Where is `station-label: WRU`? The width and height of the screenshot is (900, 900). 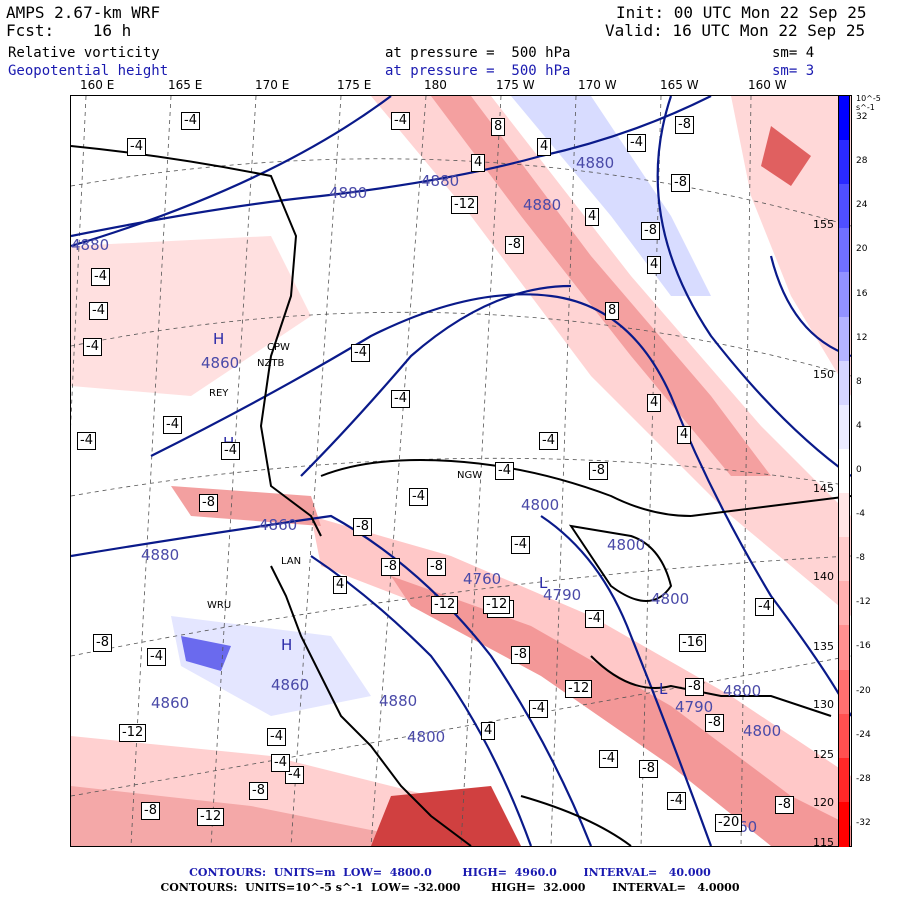
station-label: WRU is located at coordinates (219, 605).